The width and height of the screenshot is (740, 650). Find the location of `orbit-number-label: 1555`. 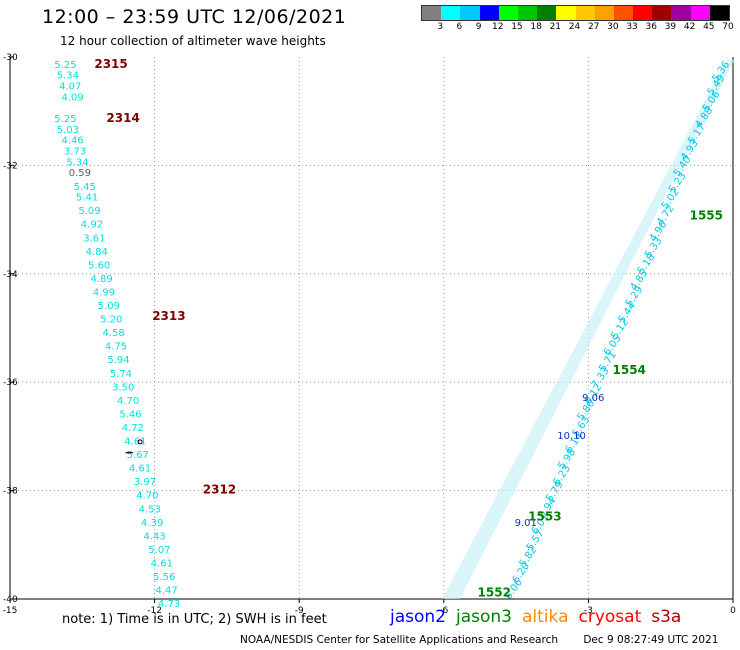

orbit-number-label: 1555 is located at coordinates (706, 216).